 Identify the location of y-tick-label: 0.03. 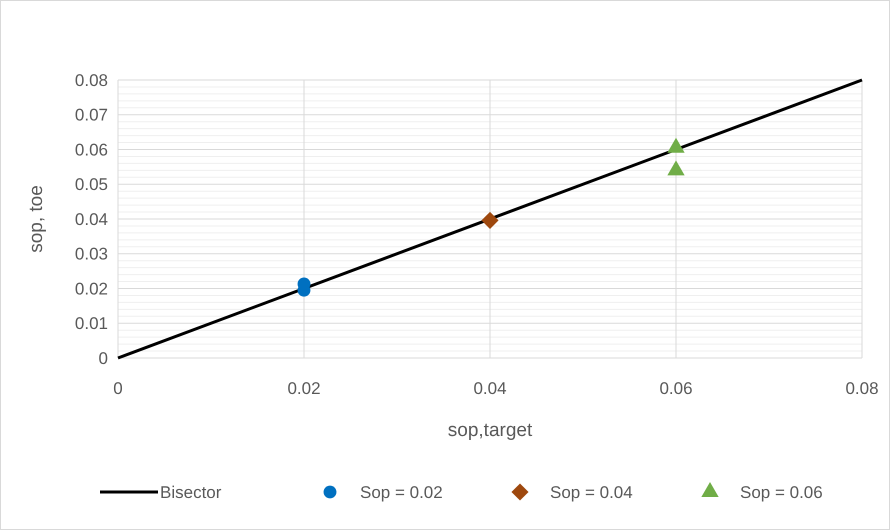
(91, 254).